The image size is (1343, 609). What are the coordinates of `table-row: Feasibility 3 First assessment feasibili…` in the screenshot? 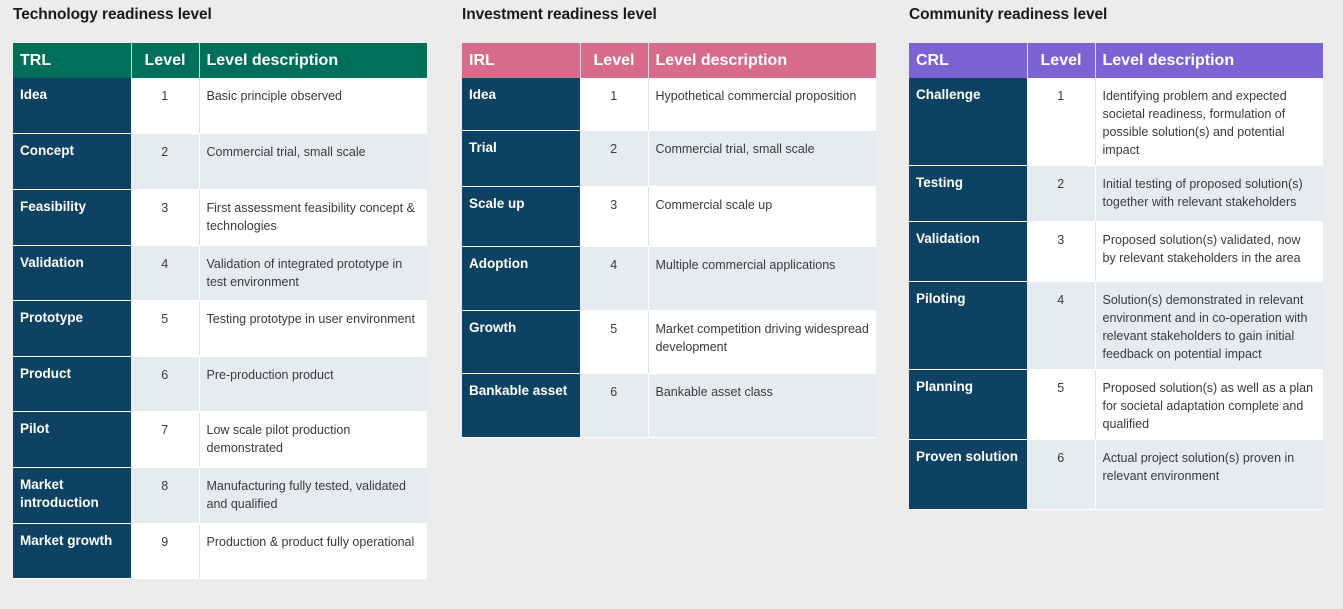 It's located at (220, 217).